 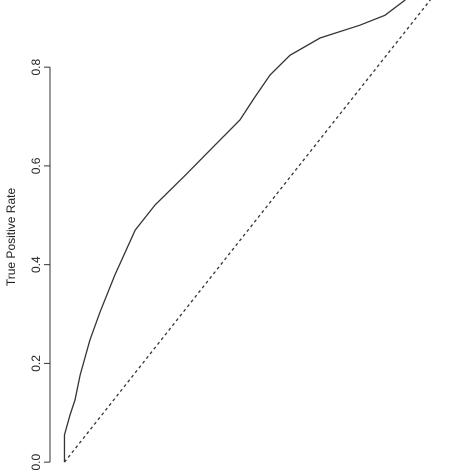 What do you see at coordinates (36, 461) in the screenshot?
I see `y-tick-label: 0.0` at bounding box center [36, 461].